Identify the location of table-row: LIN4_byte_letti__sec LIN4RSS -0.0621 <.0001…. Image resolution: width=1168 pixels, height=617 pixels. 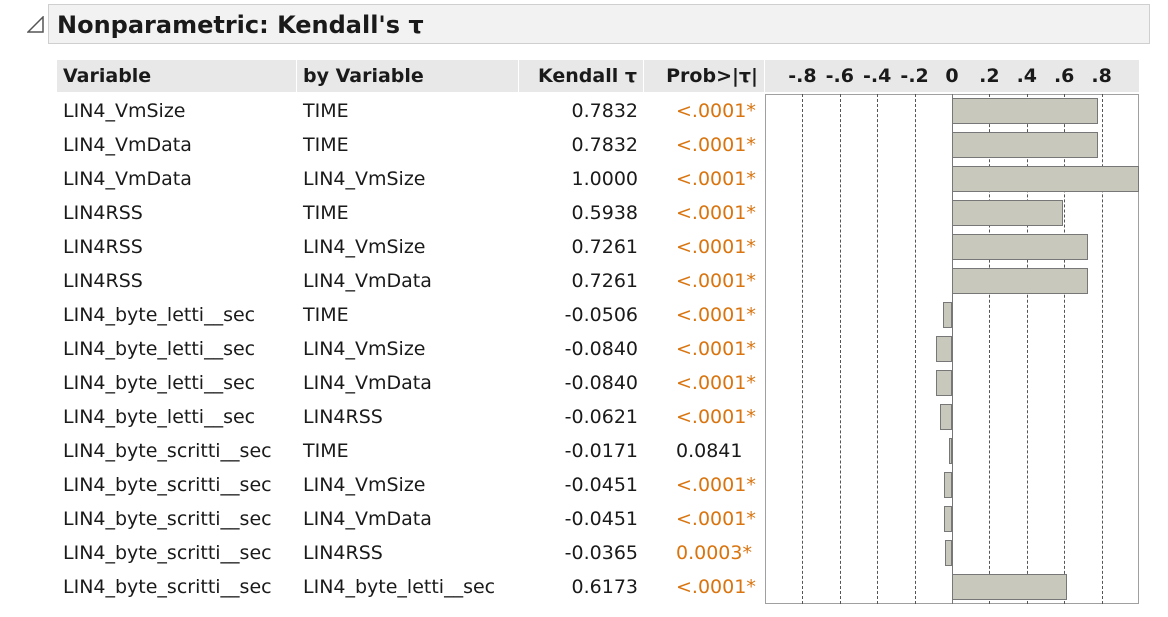
(584, 417).